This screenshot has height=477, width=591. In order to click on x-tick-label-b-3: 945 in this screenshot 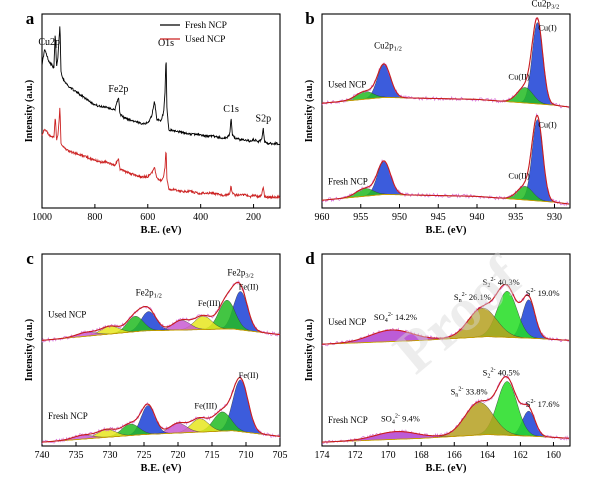, I will do `click(438, 217)`.